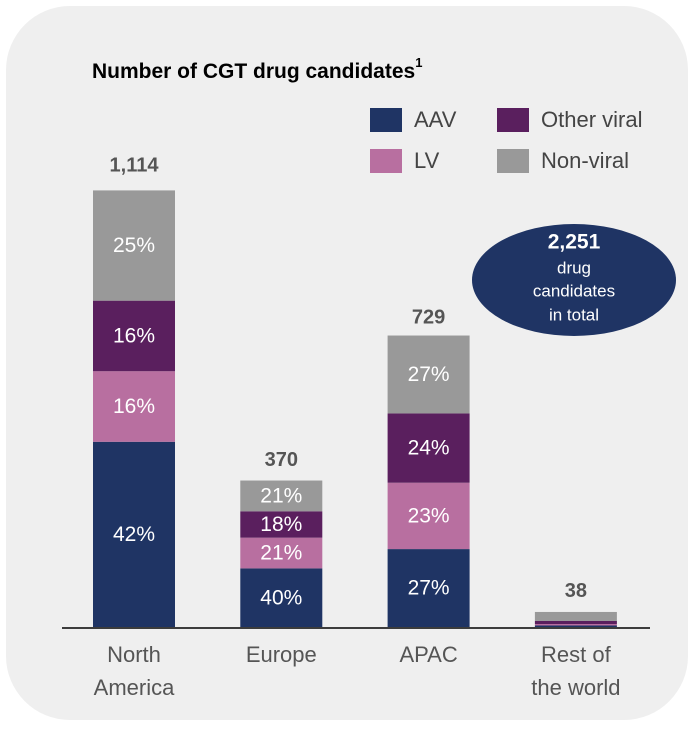 The width and height of the screenshot is (694, 731). I want to click on segment-label: 18%, so click(281, 524).